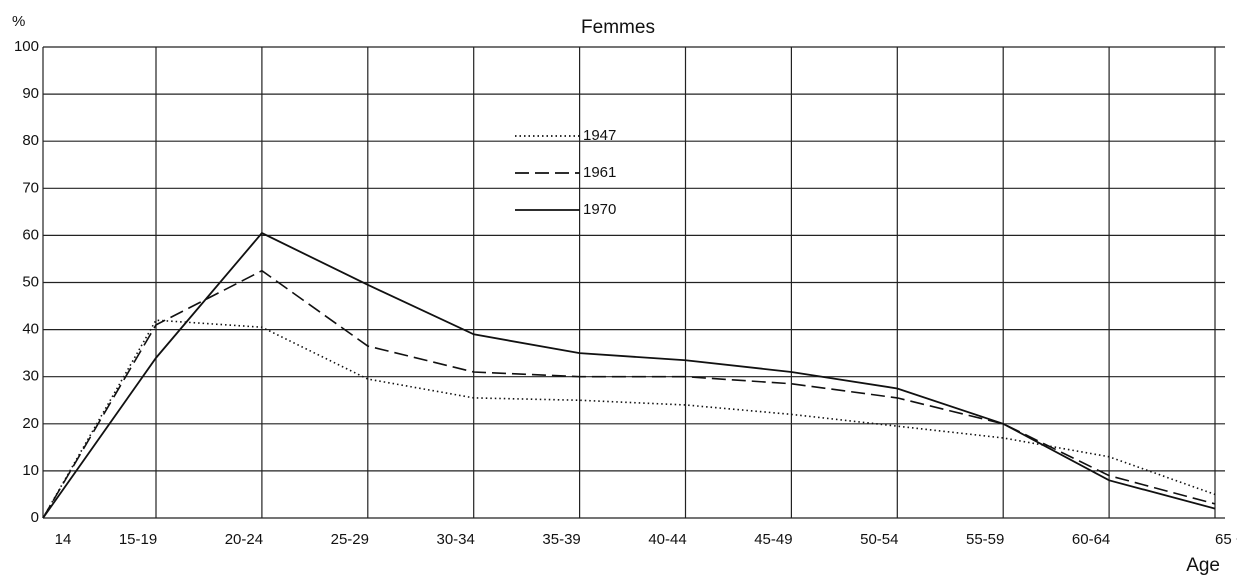 The height and width of the screenshot is (578, 1237). What do you see at coordinates (30, 376) in the screenshot?
I see `y-tick-label: 30` at bounding box center [30, 376].